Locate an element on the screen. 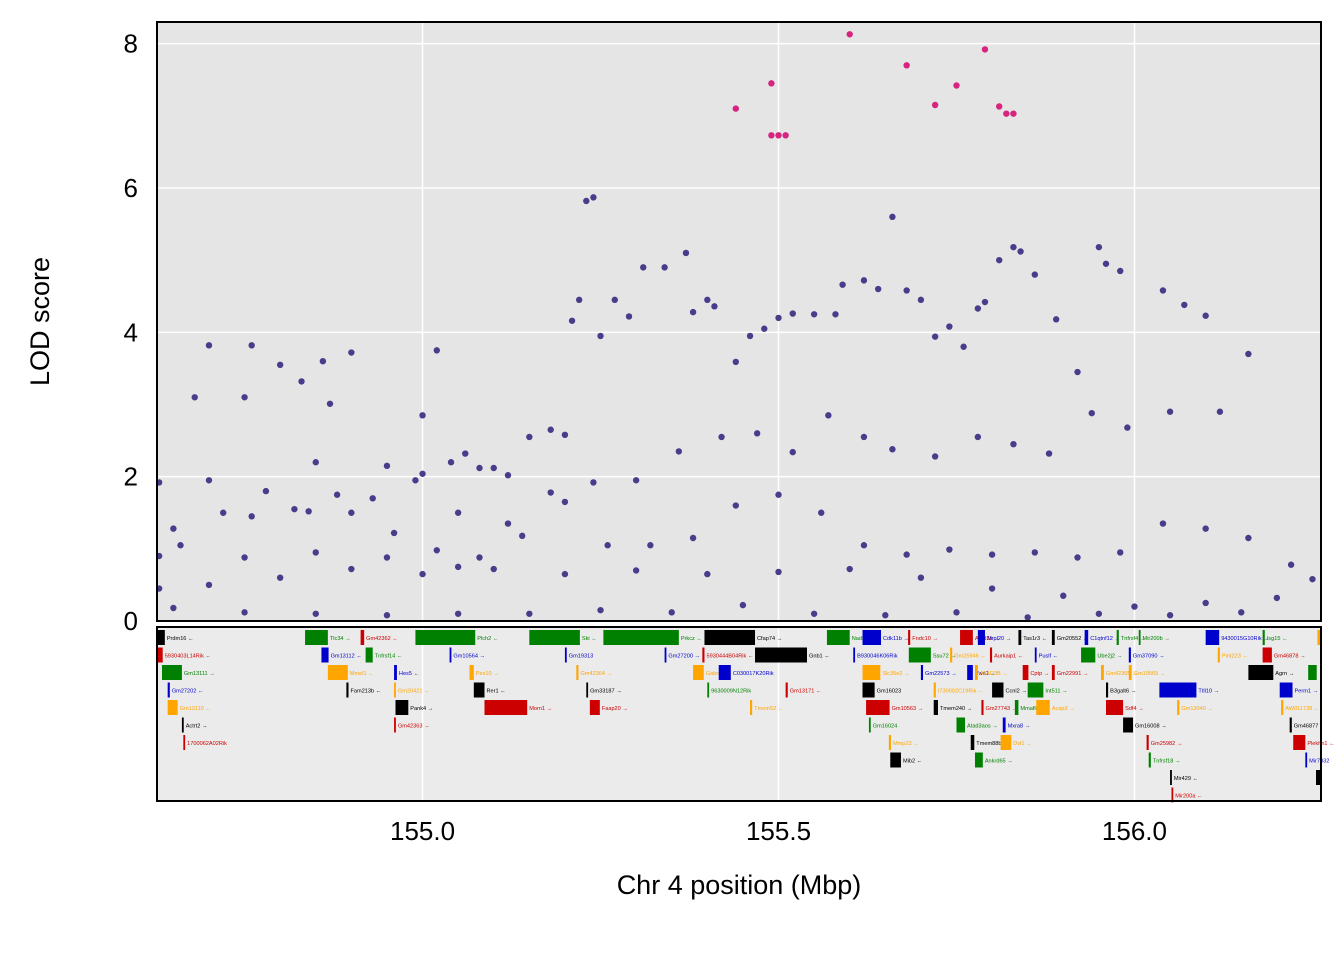 This screenshot has height=960, width=1344. gene-label: Gm27202 ← is located at coordinates (188, 692).